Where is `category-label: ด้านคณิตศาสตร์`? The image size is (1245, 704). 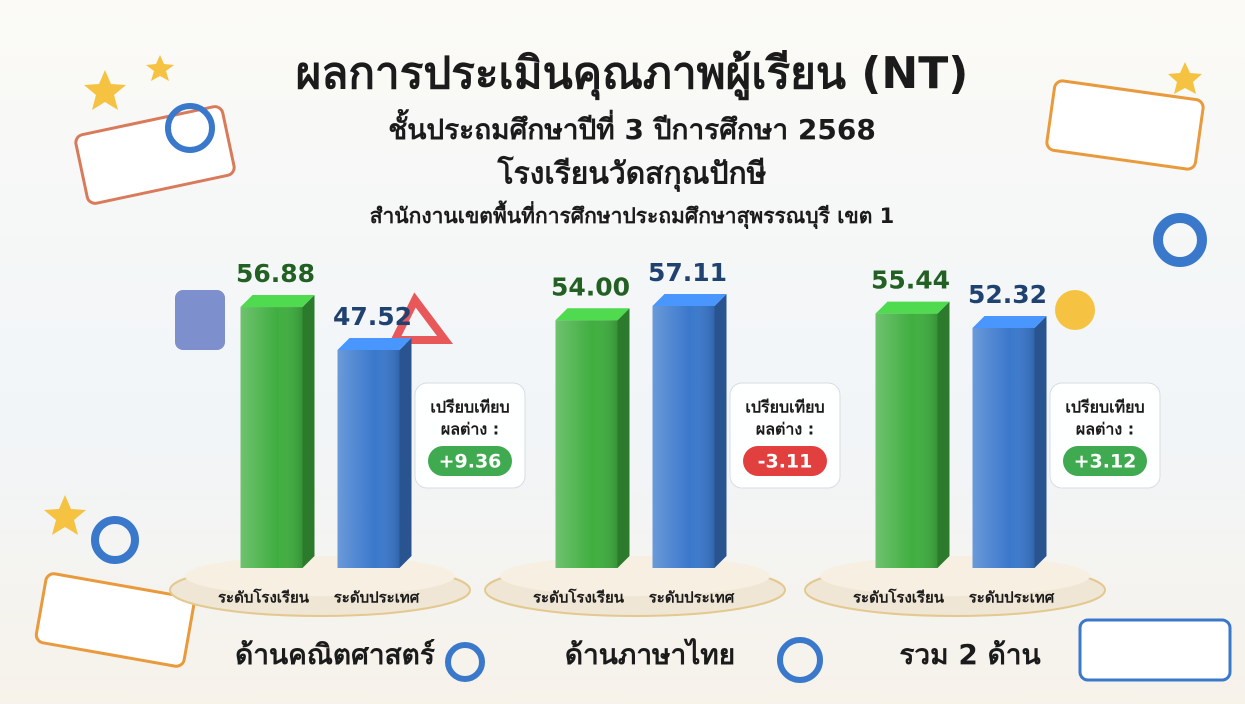
category-label: ด้านคณิตศาสตร์ is located at coordinates (335, 654).